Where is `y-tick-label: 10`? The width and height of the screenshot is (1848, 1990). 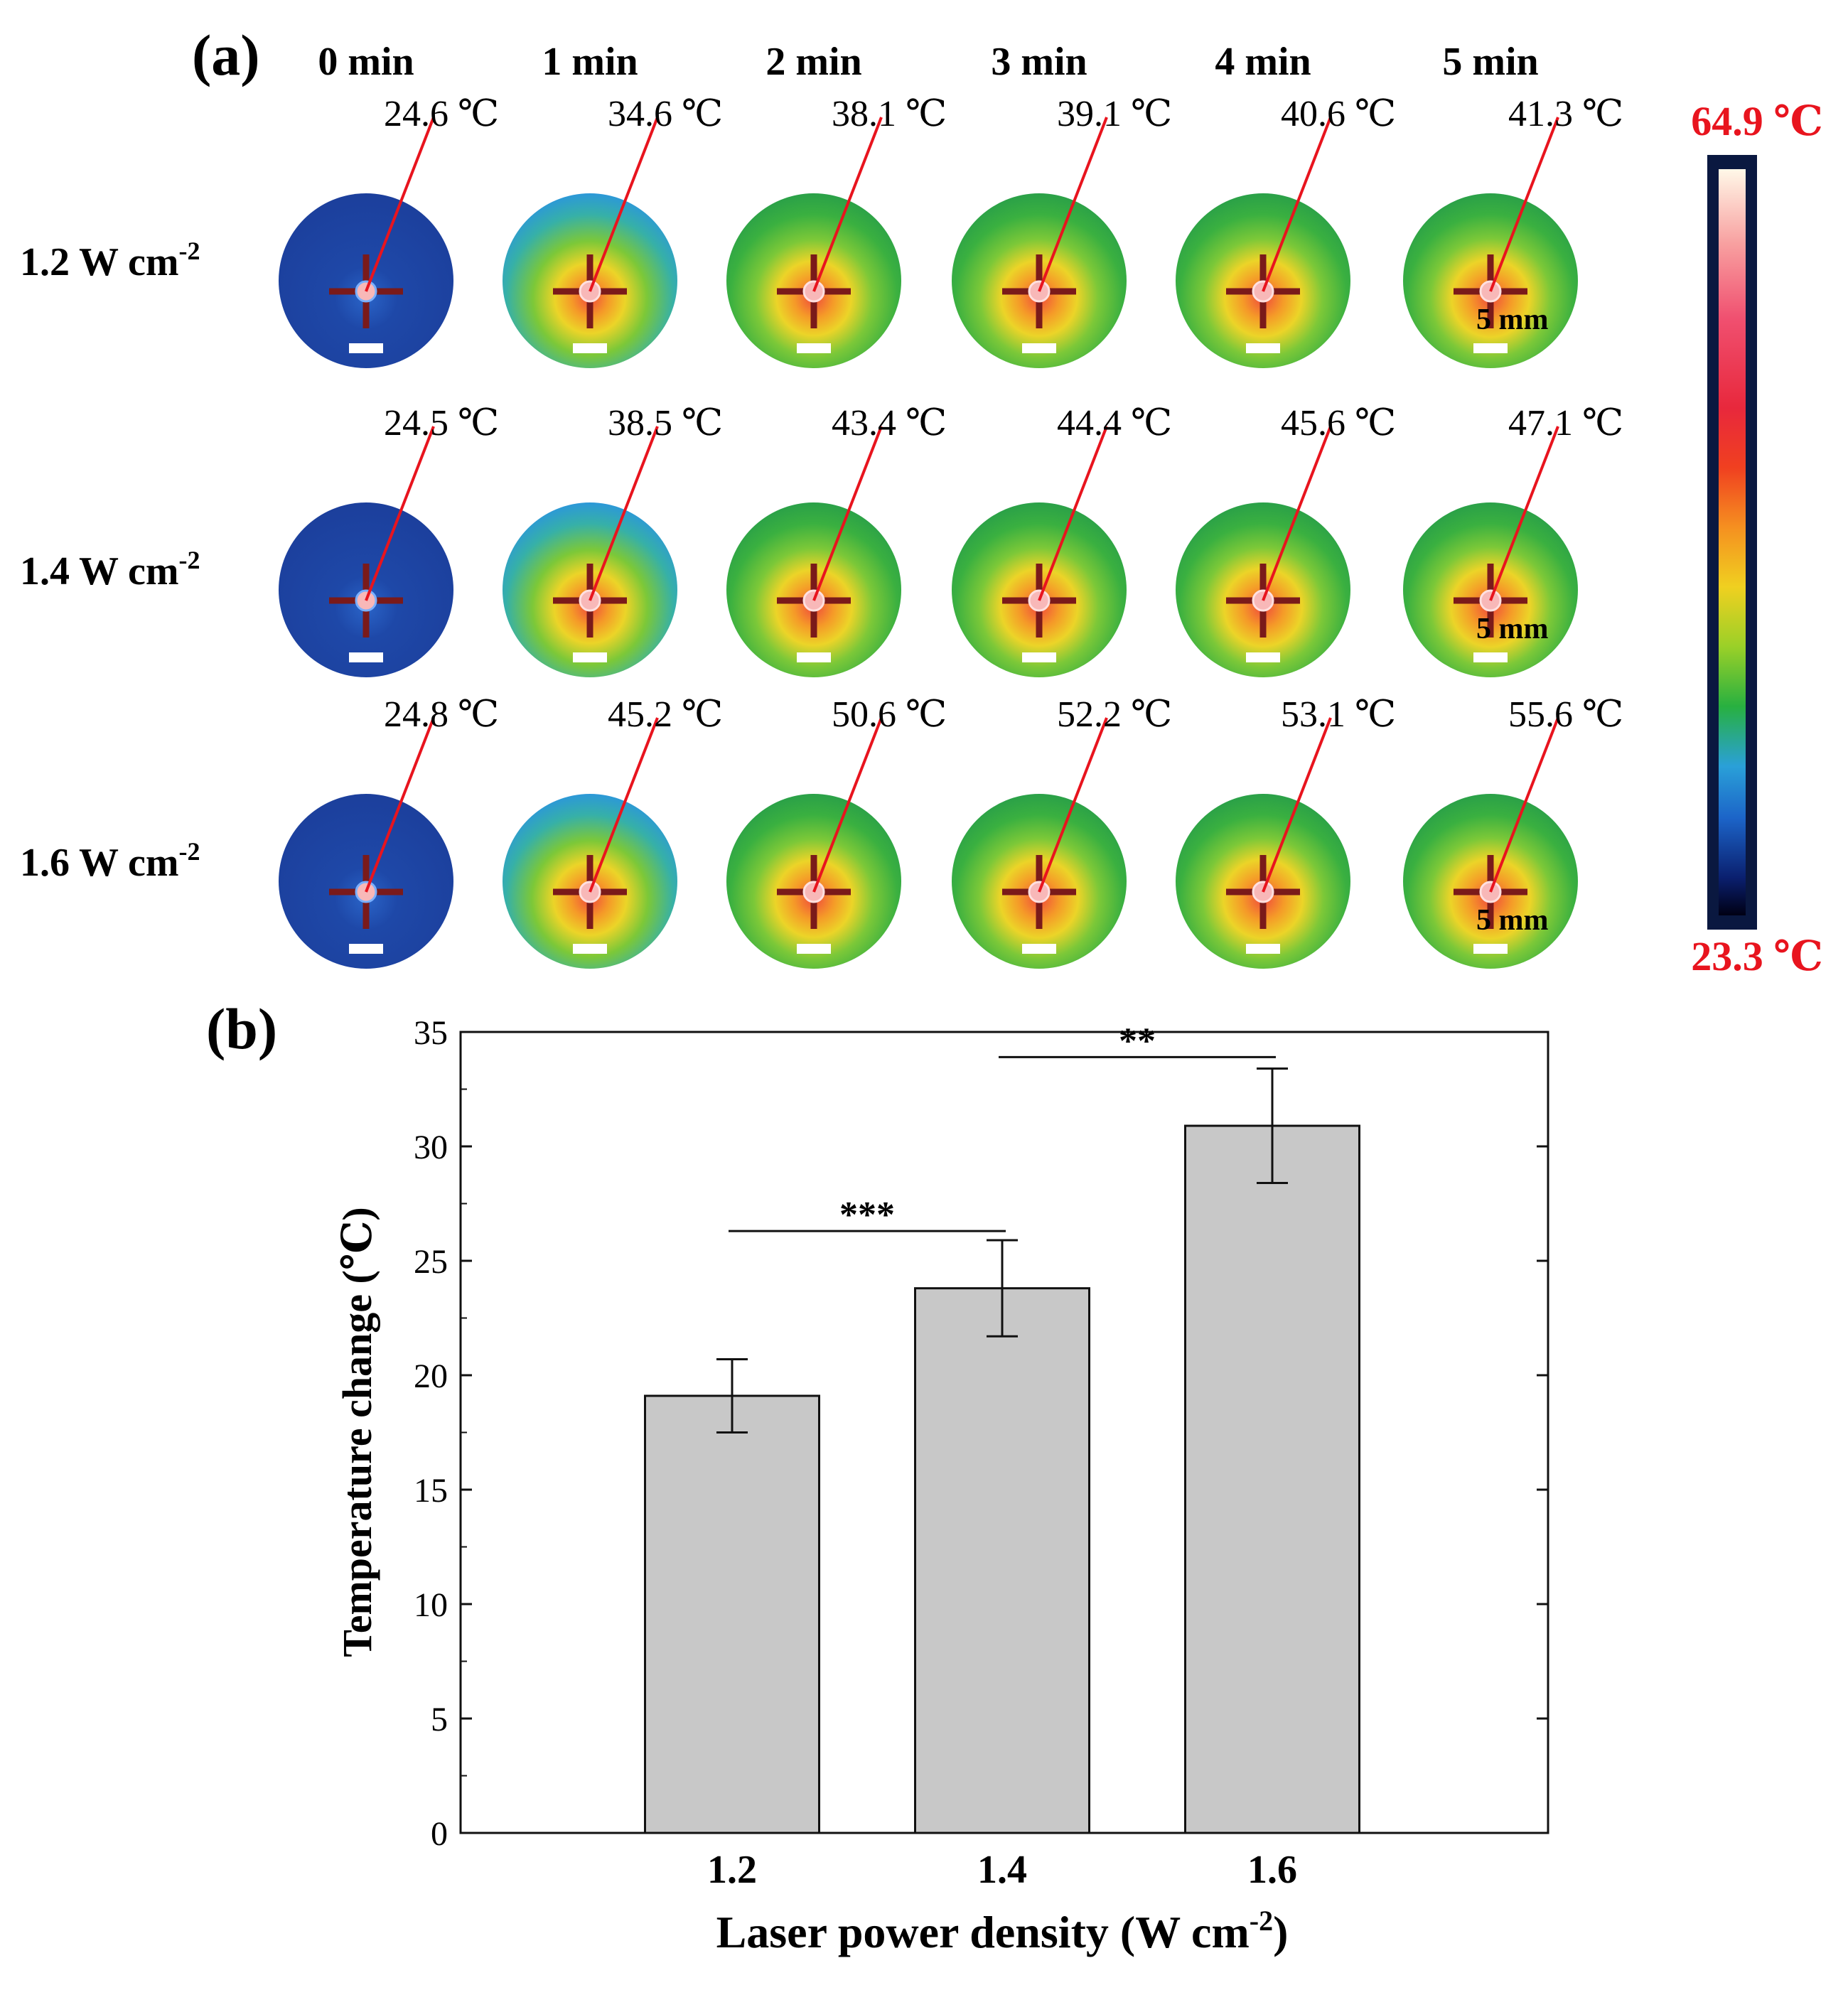
y-tick-label: 10 is located at coordinates (431, 1605).